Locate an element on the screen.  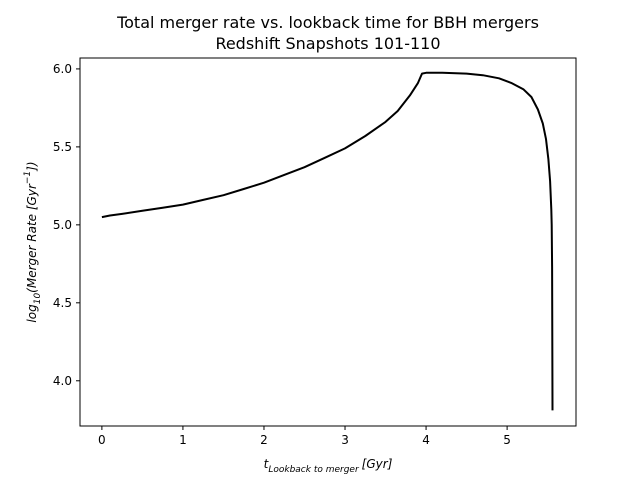
y-tick-label: 5.5 is located at coordinates (62, 147).